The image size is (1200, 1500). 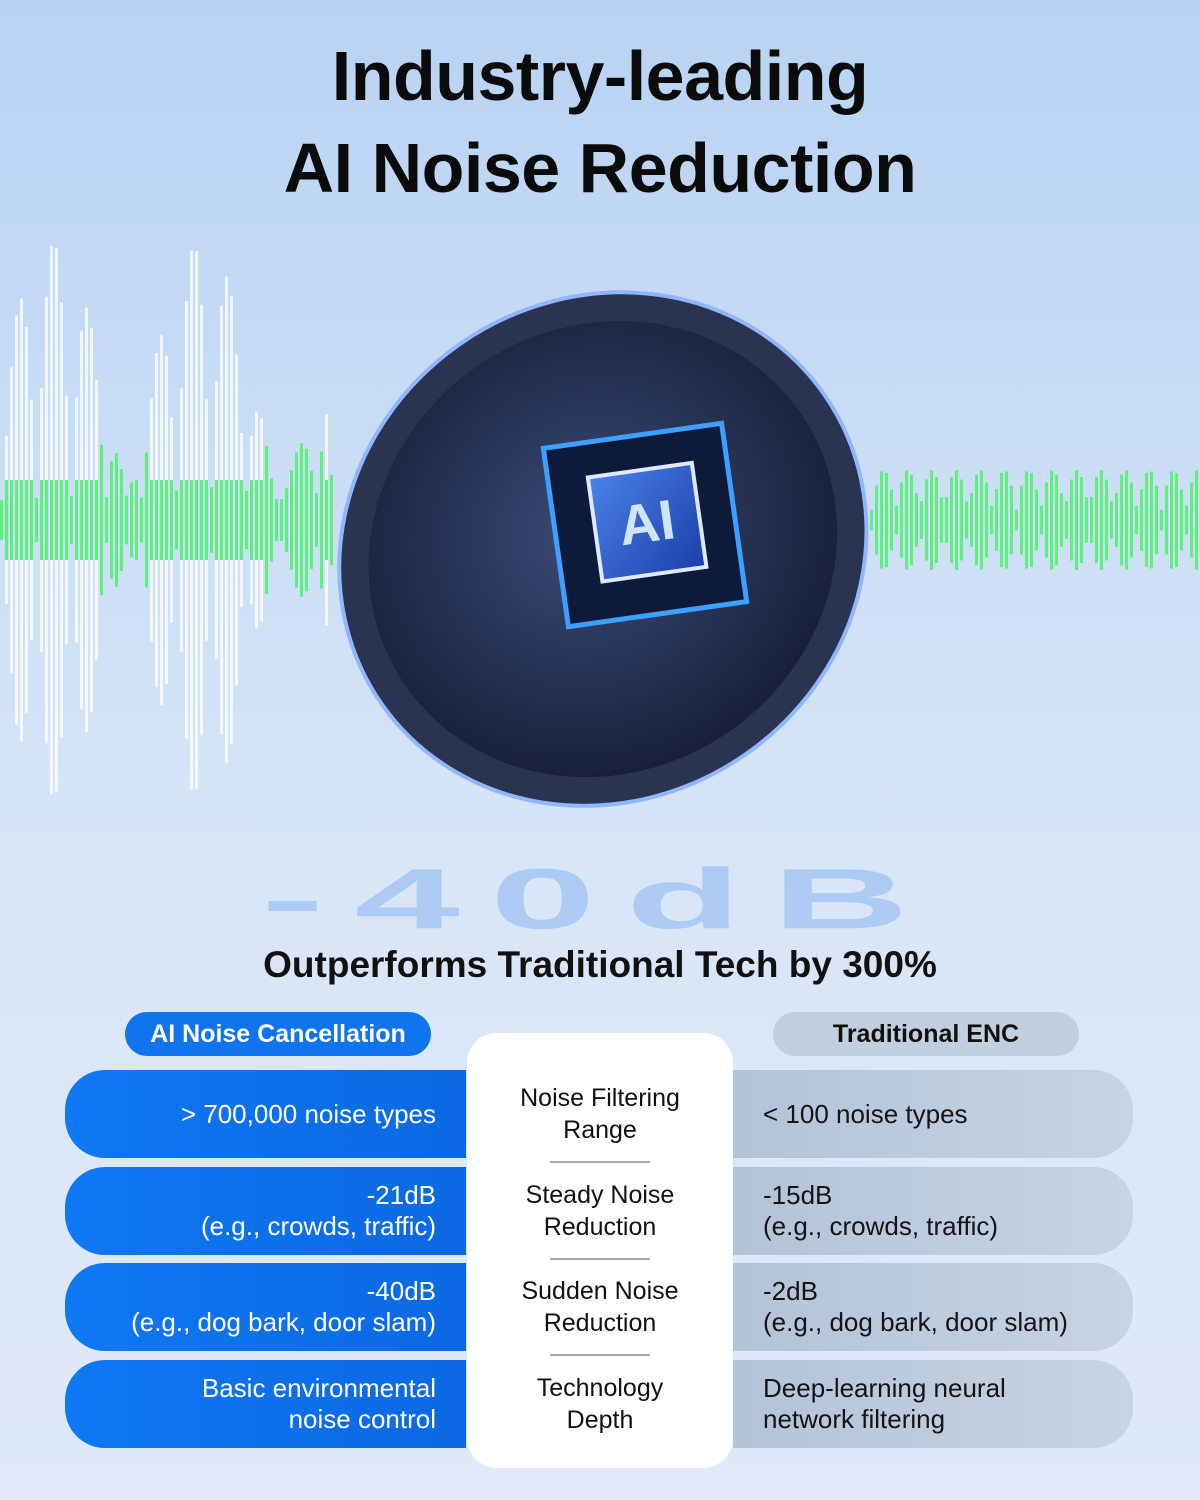 What do you see at coordinates (600, 1211) in the screenshot?
I see `feature-label: Steady Noise Reduction` at bounding box center [600, 1211].